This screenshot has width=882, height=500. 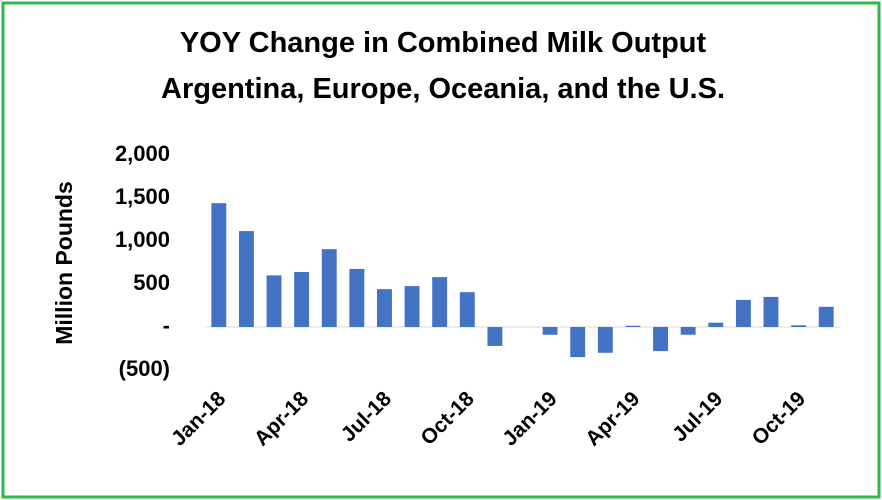 What do you see at coordinates (64, 263) in the screenshot?
I see `y-axis-label: Million Pounds` at bounding box center [64, 263].